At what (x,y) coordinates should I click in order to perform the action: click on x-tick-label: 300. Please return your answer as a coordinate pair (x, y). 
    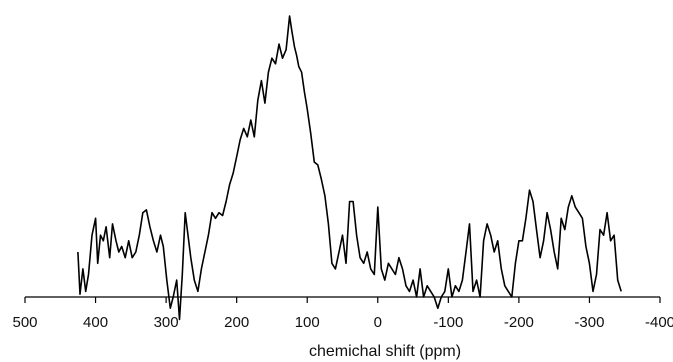
    Looking at the image, I should click on (166, 322).